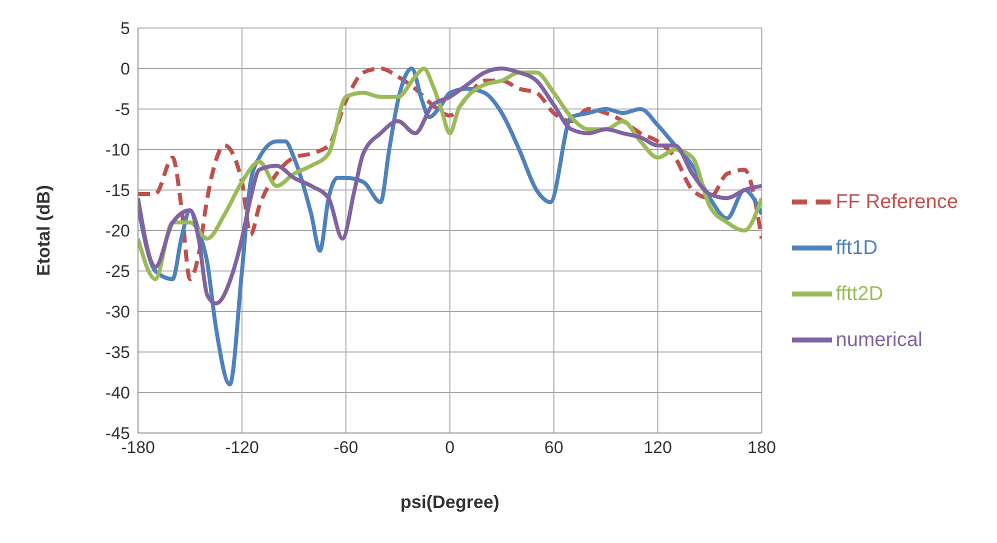  I want to click on y-tick-label: -25, so click(117, 272).